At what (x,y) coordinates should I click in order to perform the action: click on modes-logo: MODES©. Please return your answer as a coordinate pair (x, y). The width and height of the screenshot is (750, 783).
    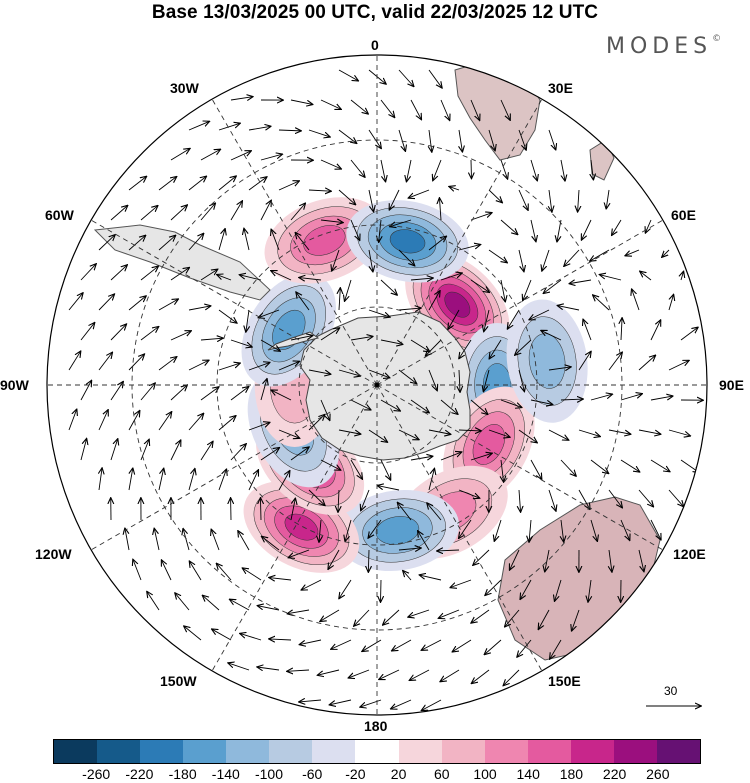
    Looking at the image, I should click on (664, 46).